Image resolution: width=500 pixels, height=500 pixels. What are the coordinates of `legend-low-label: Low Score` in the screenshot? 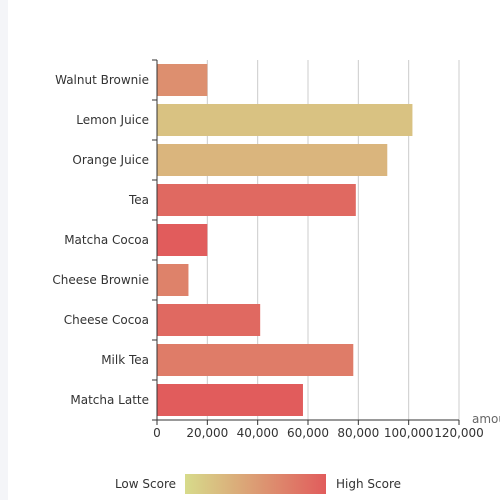 It's located at (145, 484).